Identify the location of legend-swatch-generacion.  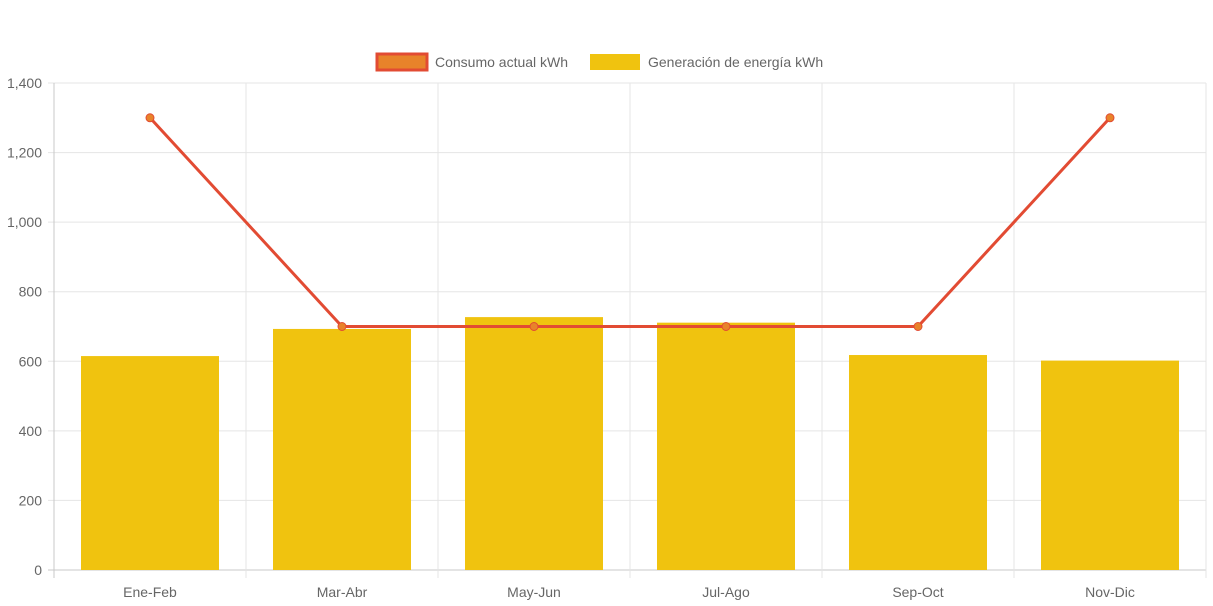
(615, 62).